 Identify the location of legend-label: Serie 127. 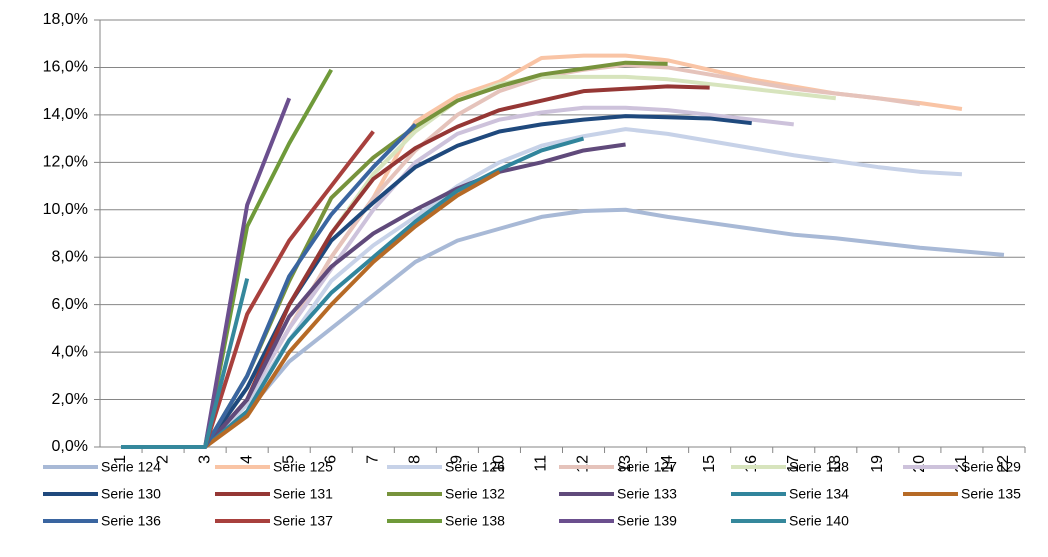
(647, 467).